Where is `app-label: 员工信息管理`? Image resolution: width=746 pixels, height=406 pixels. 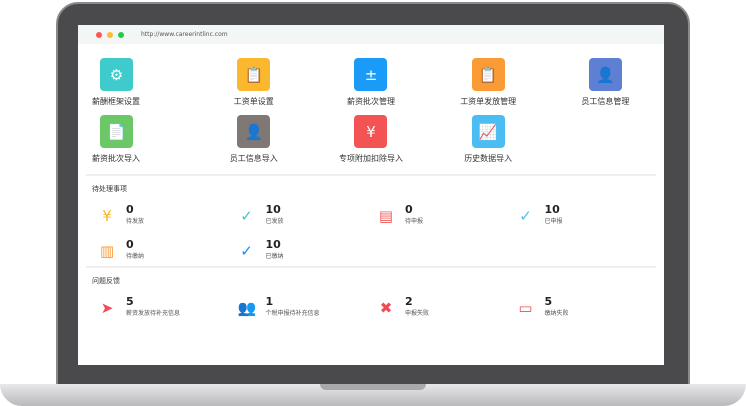
app-label: 员工信息管理 is located at coordinates (605, 101).